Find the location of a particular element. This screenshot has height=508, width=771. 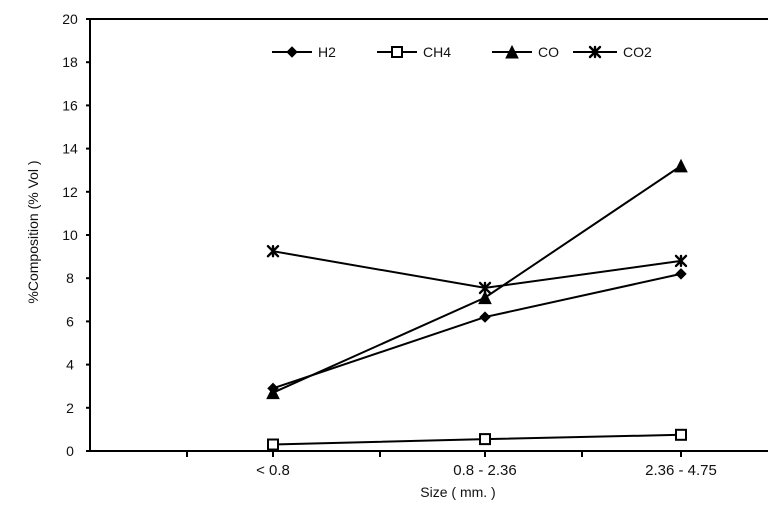

y-tick-label: 8 is located at coordinates (70, 278).